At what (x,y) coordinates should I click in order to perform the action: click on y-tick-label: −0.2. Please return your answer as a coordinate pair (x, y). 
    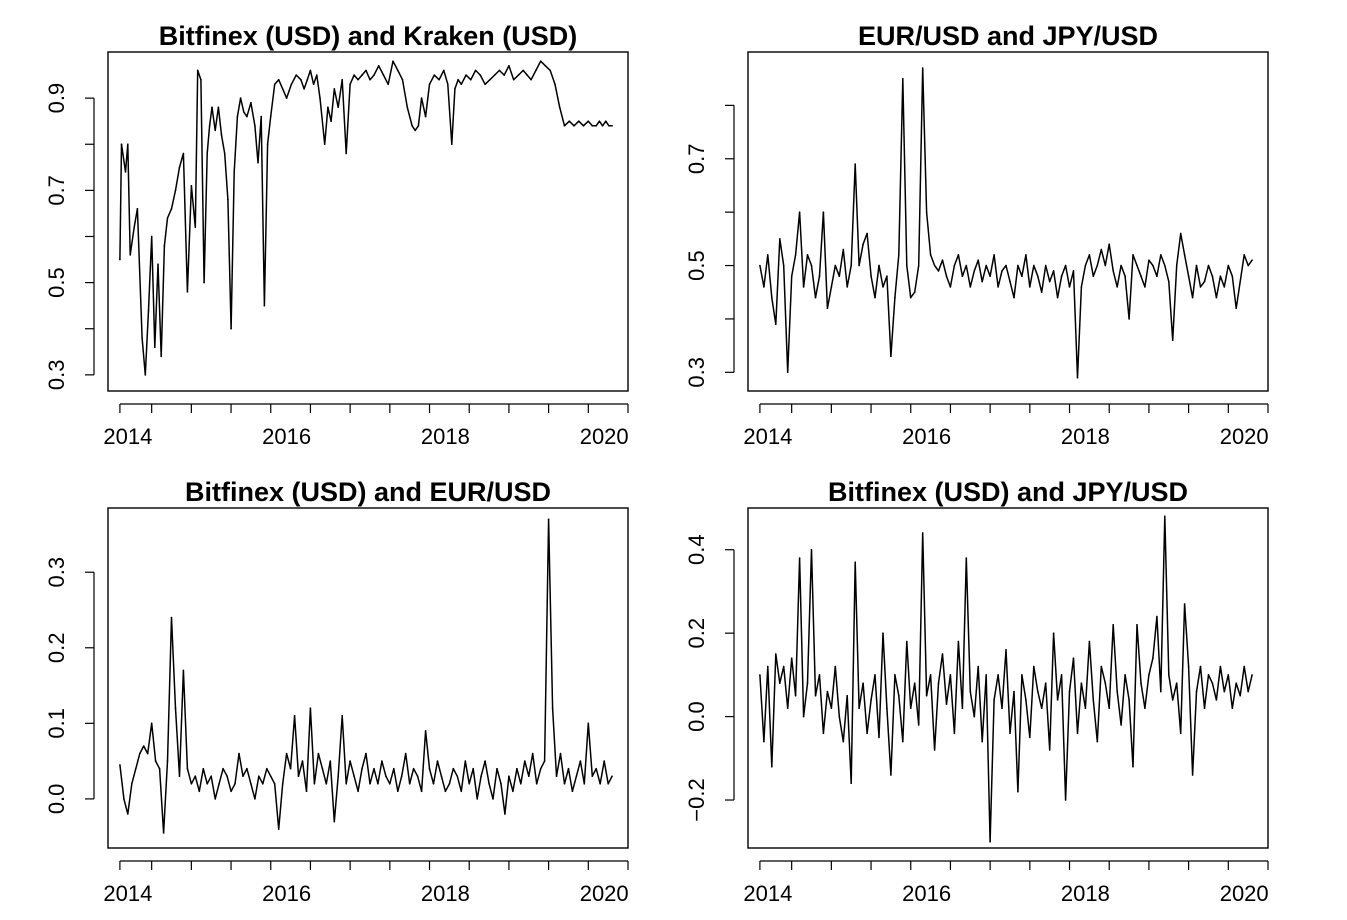
    Looking at the image, I should click on (696, 799).